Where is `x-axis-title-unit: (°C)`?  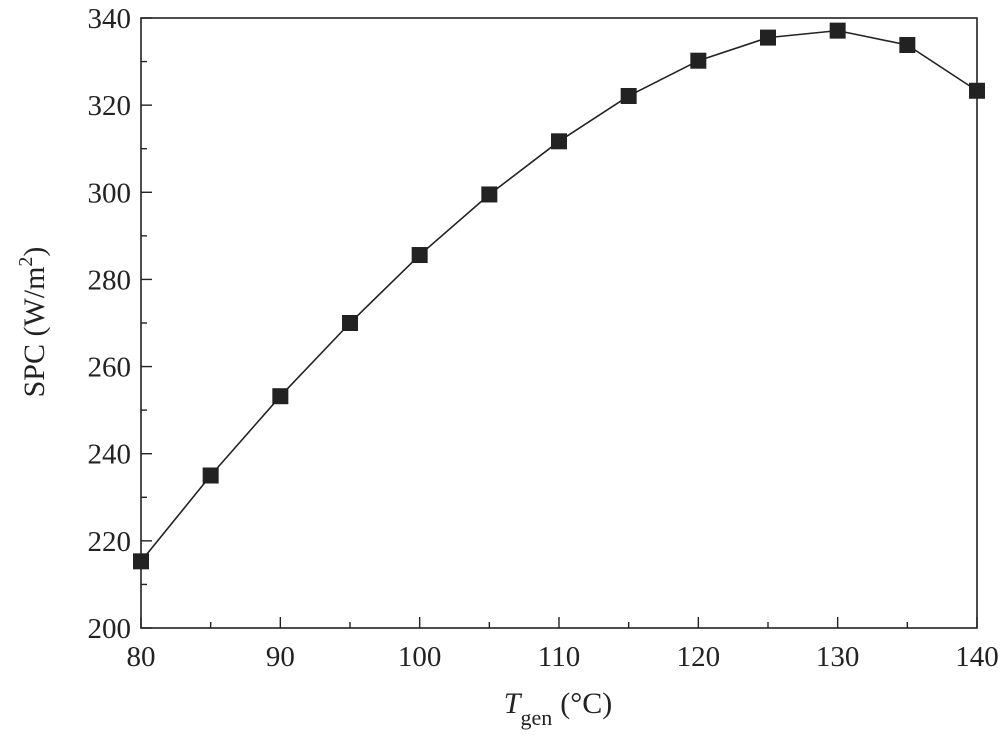 x-axis-title-unit: (°C) is located at coordinates (586, 703).